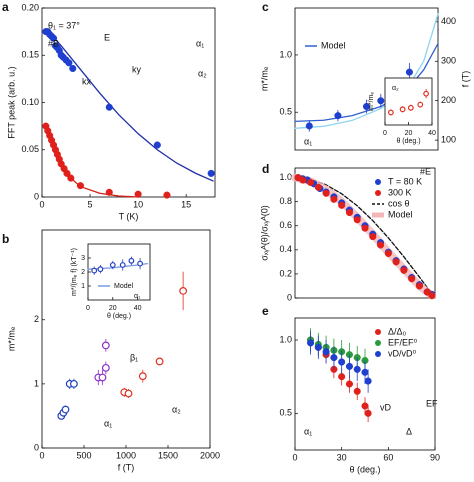 The image size is (474, 482). What do you see at coordinates (403, 342) in the screenshot?
I see `legend-label: EF/EF⁰` at bounding box center [403, 342].